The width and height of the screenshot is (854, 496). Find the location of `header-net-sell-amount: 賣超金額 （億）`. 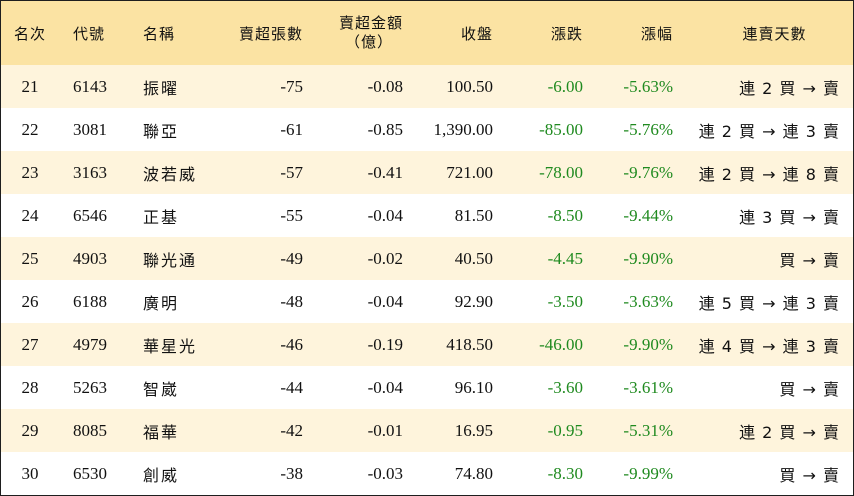

header-net-sell-amount: 賣超金額 （億） is located at coordinates (357, 33).